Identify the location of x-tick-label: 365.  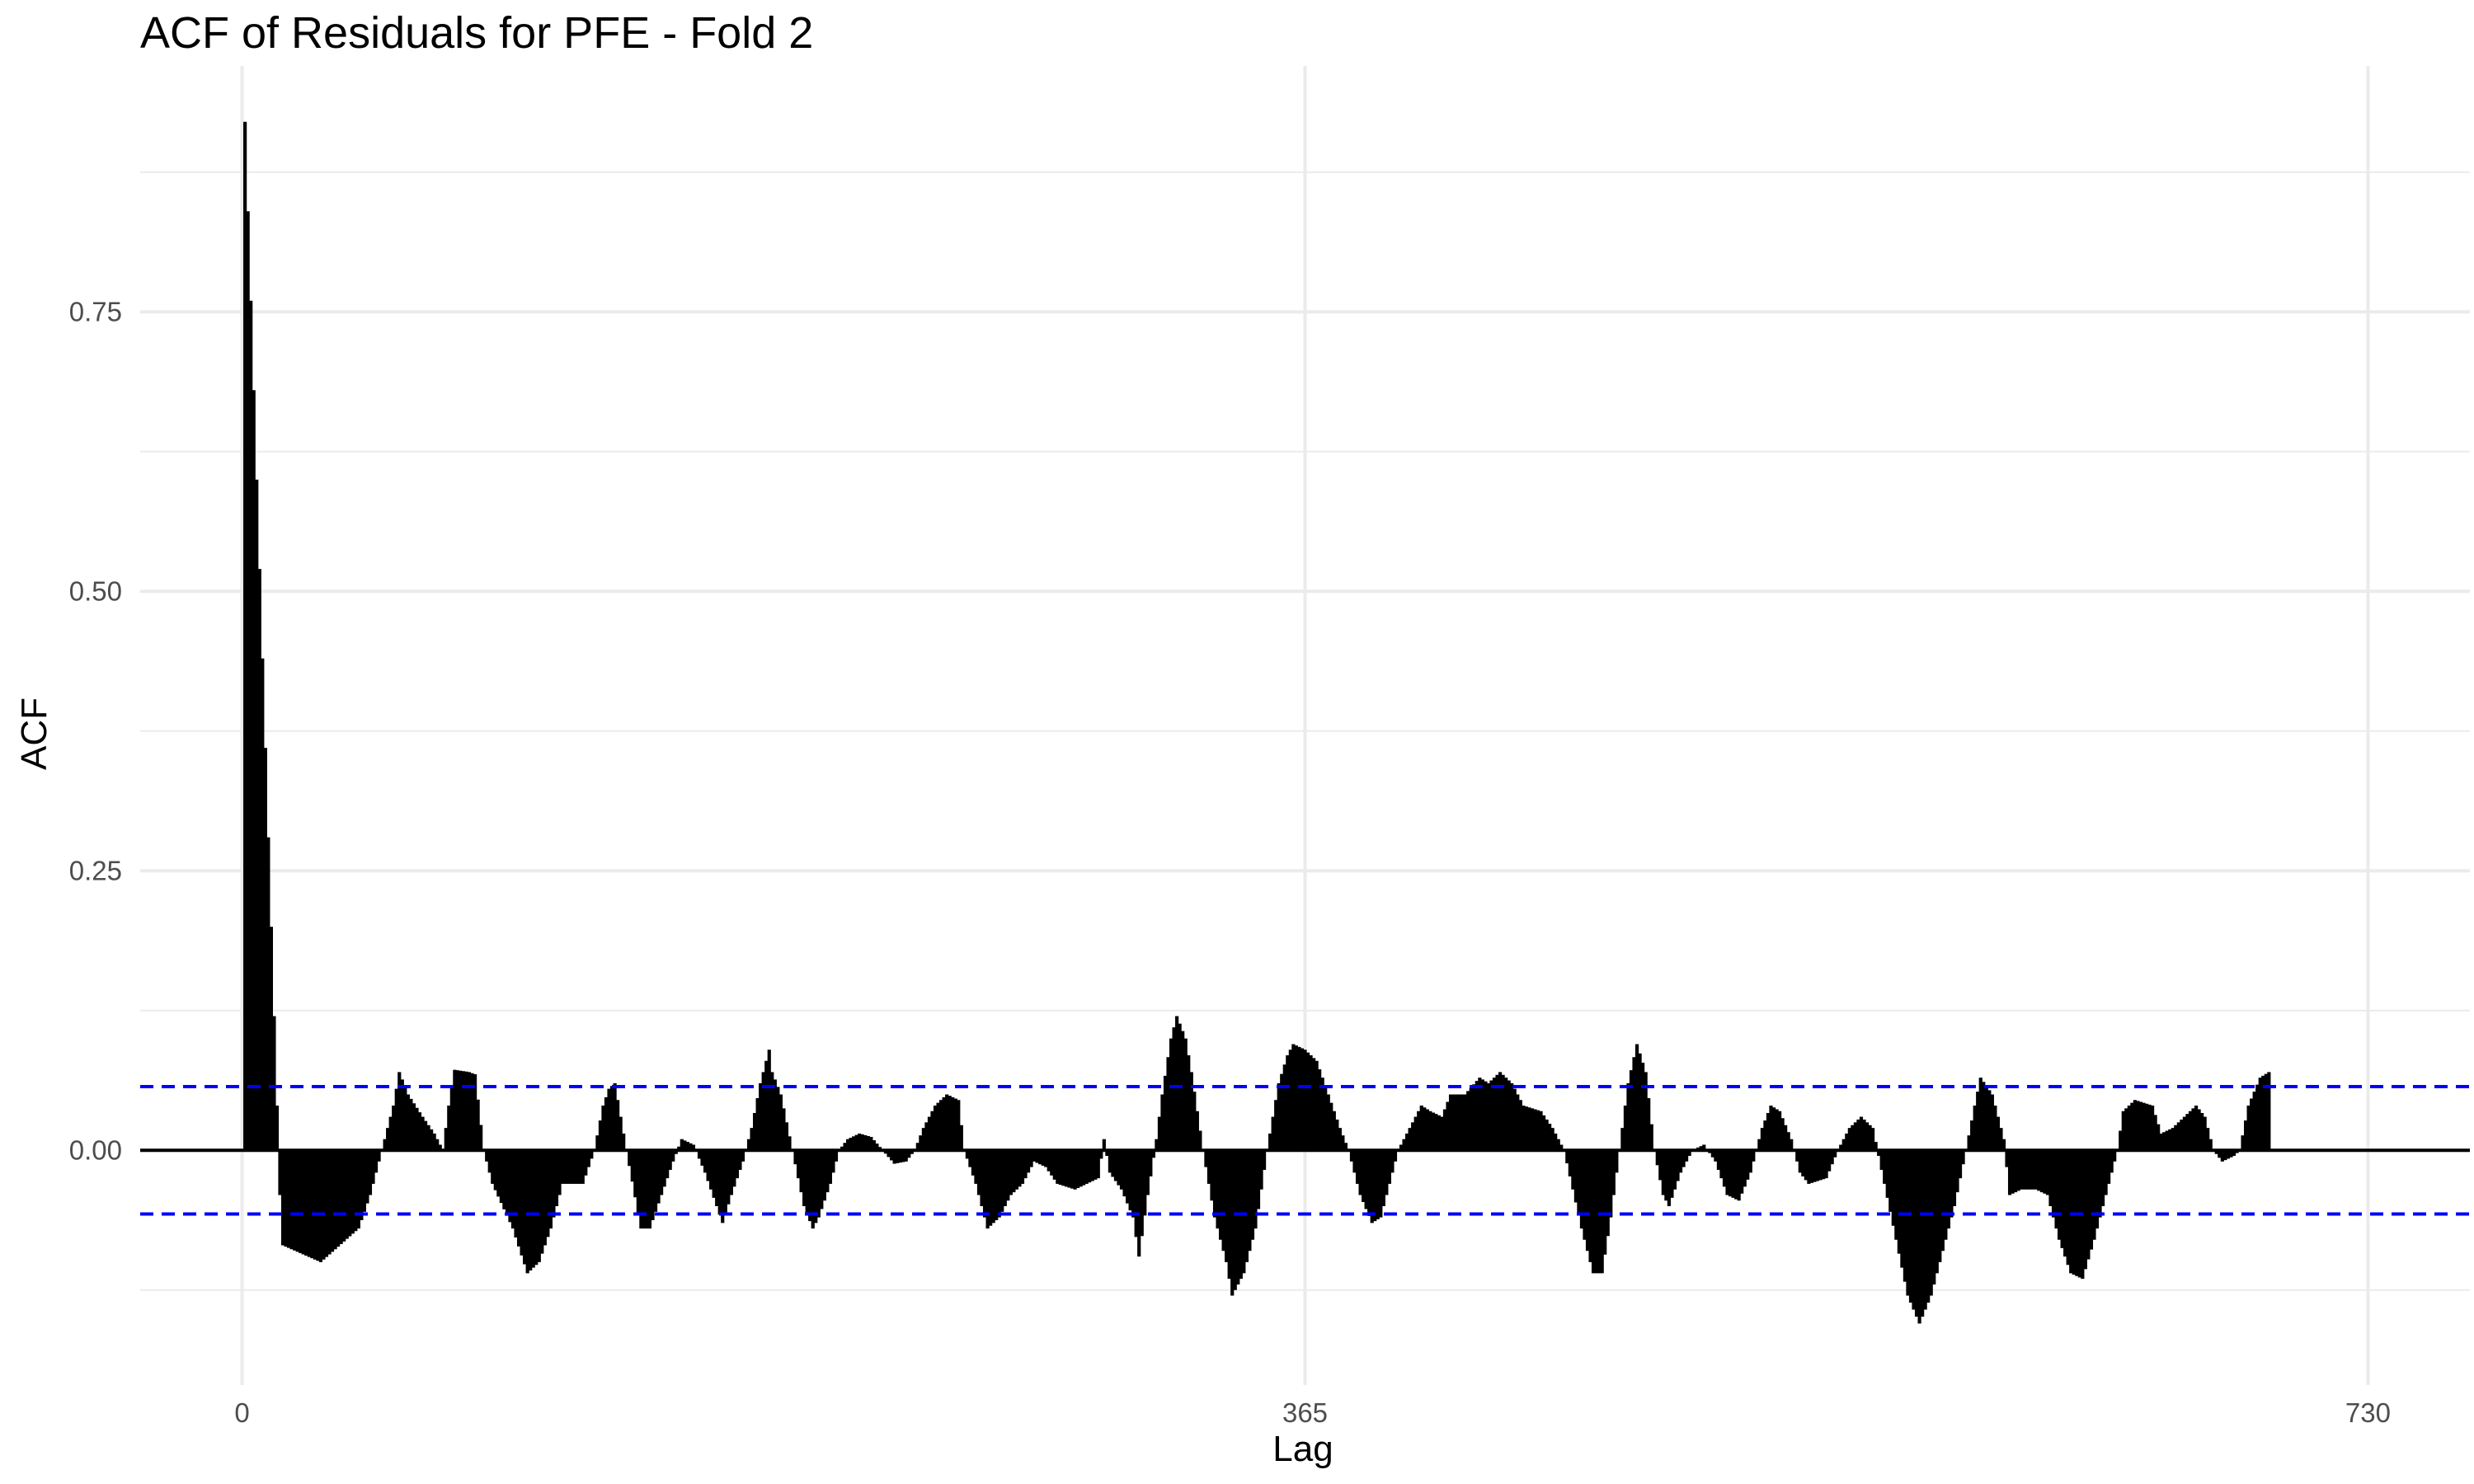
(1305, 1412).